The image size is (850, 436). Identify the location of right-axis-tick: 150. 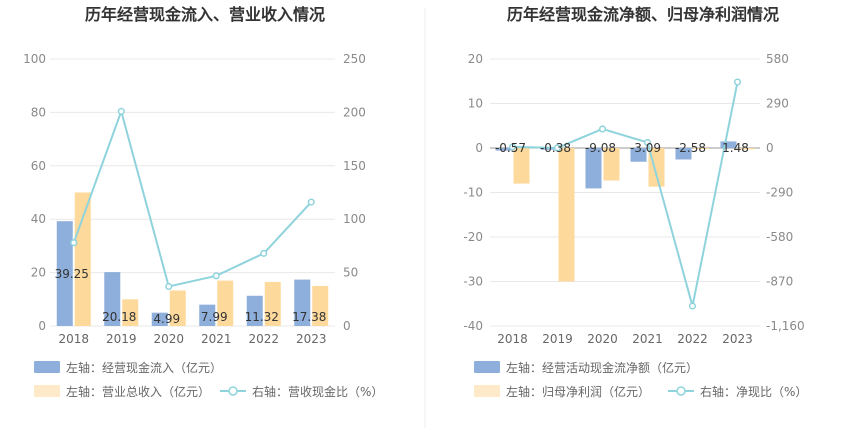
(354, 166).